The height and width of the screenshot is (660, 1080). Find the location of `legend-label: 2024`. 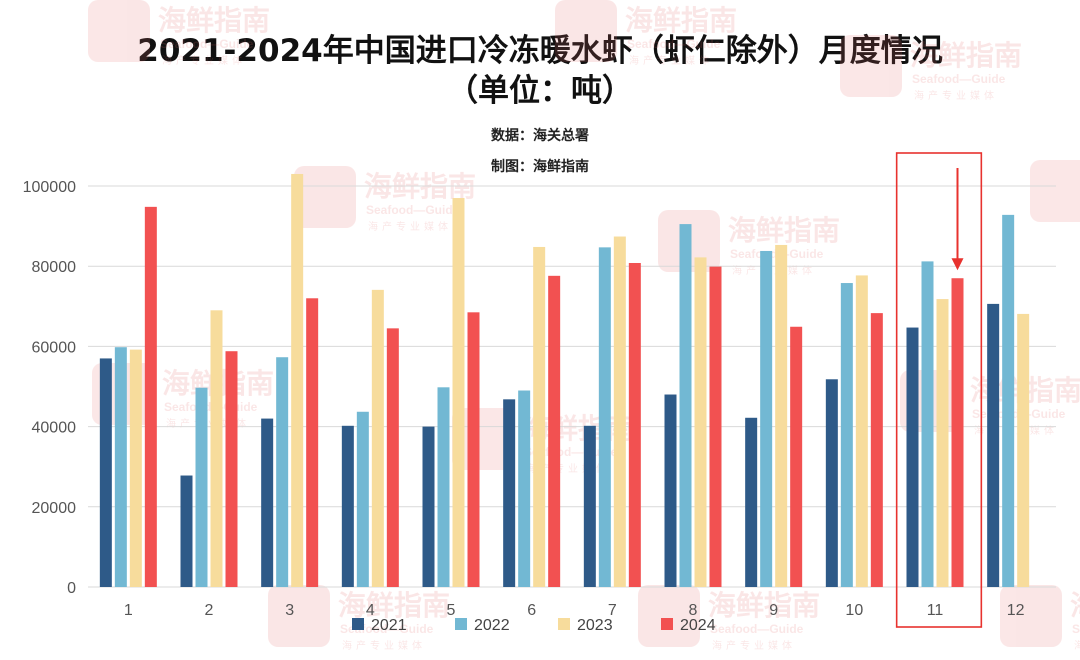

legend-label: 2024 is located at coordinates (698, 625).